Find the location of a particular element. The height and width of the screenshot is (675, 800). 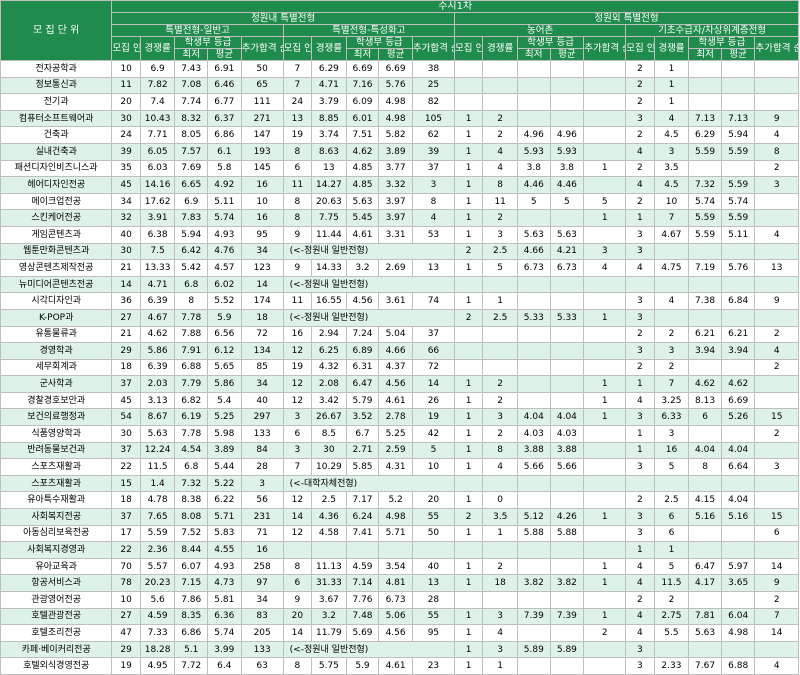

value-cell: 3.88 is located at coordinates (534, 450).